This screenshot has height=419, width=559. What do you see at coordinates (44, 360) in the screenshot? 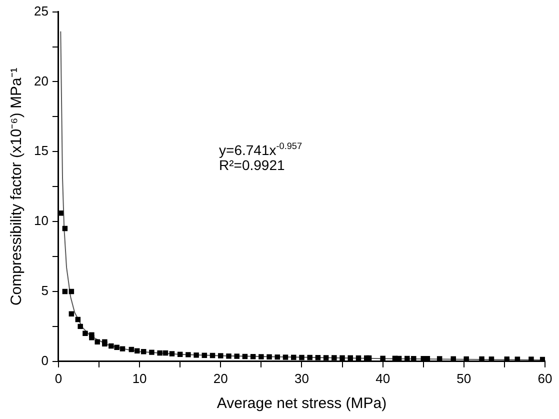
I see `y-tick-label: 0` at bounding box center [44, 360].